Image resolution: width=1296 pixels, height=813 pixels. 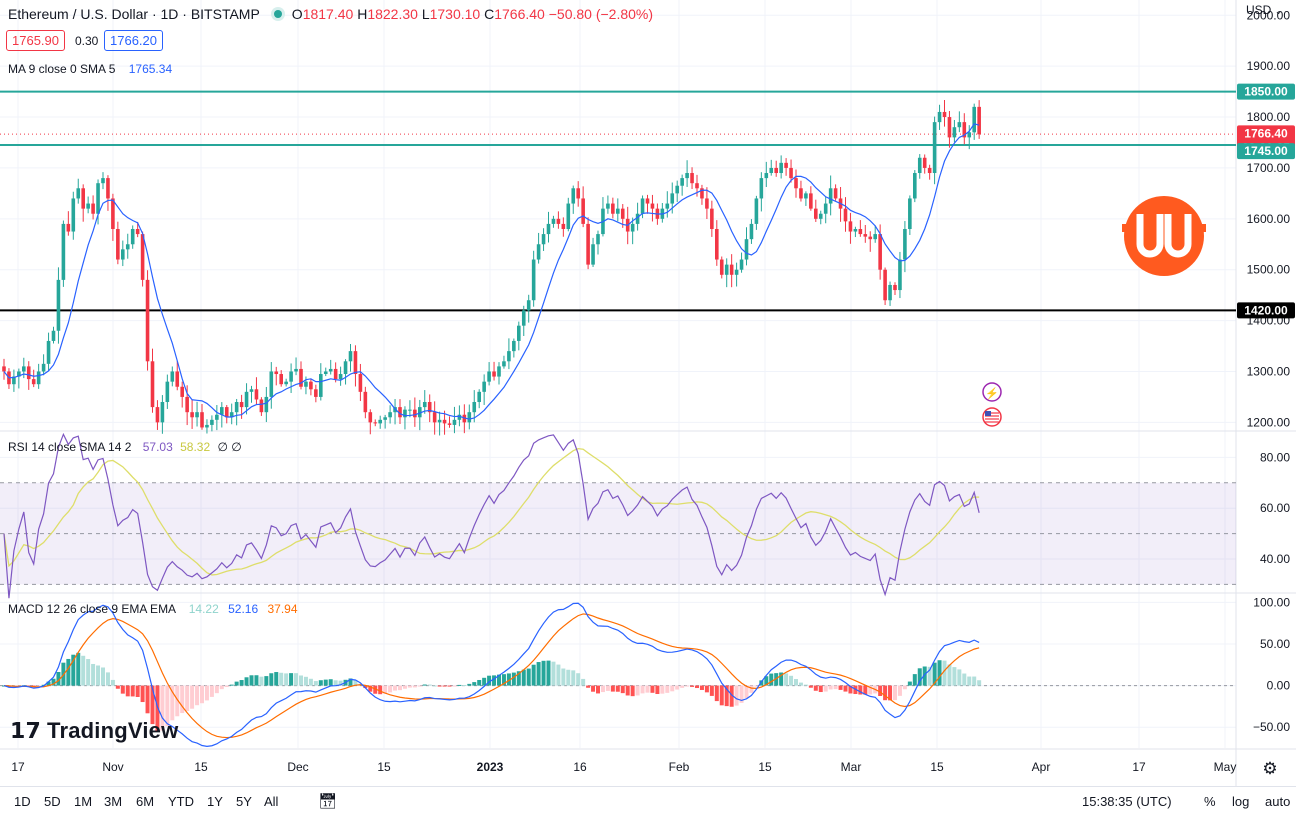 What do you see at coordinates (181, 801) in the screenshot?
I see `timeframe-ytd: YTD` at bounding box center [181, 801].